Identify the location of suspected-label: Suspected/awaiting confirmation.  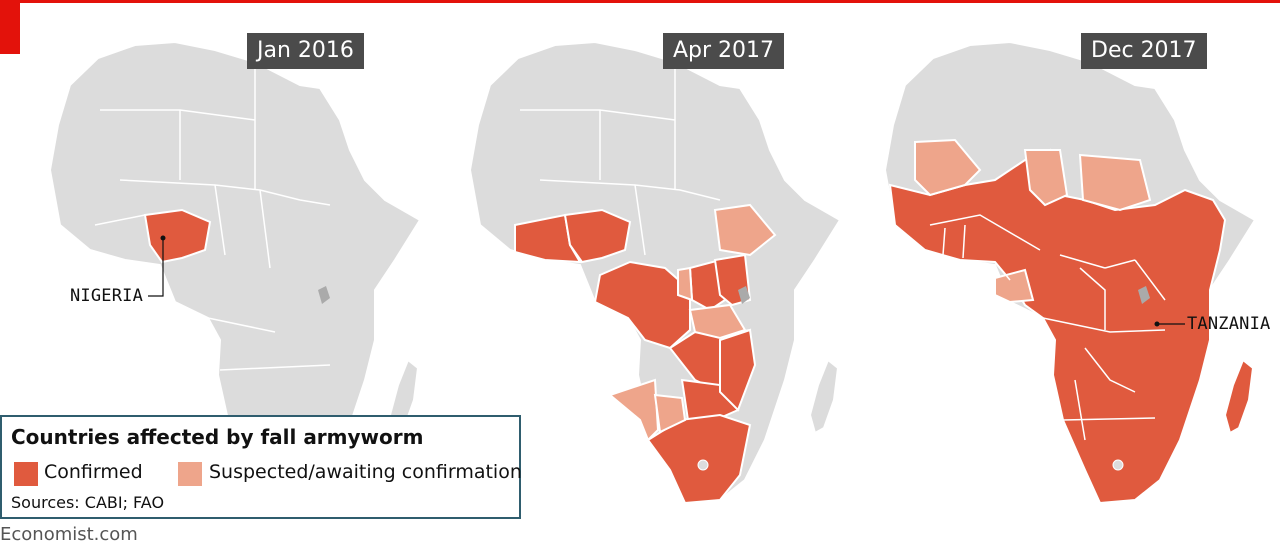
(365, 472).